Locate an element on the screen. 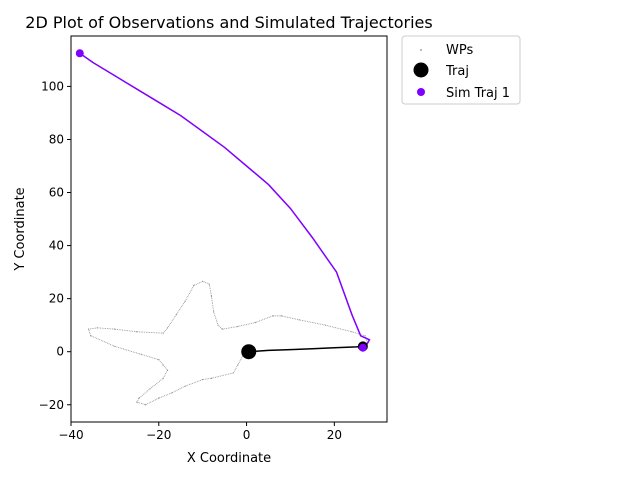  legend-frame is located at coordinates (461, 70).